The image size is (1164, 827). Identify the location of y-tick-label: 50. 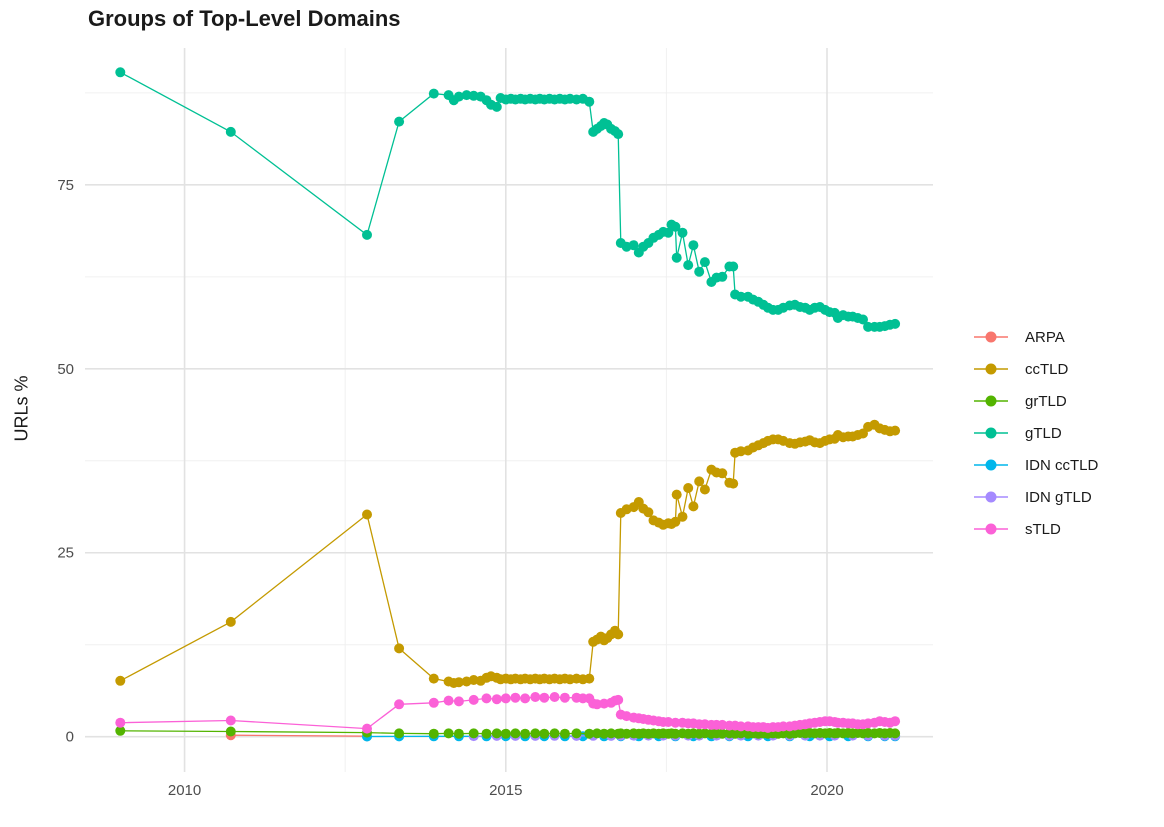
(65, 369).